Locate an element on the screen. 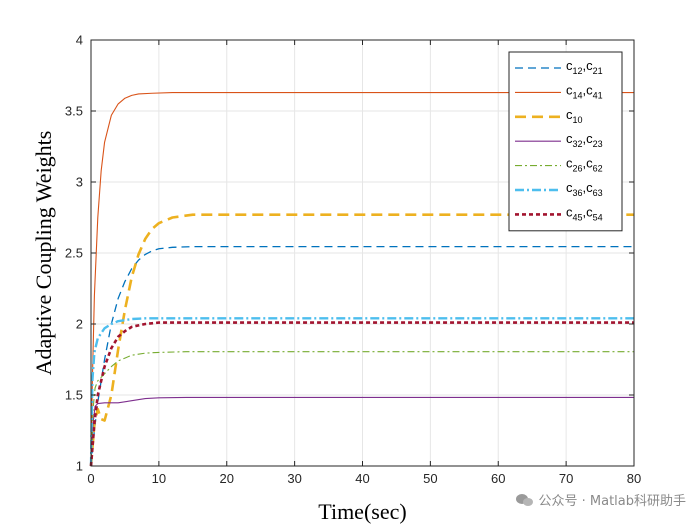 This screenshot has height=525, width=700. x-tick-label: 40 is located at coordinates (362, 478).